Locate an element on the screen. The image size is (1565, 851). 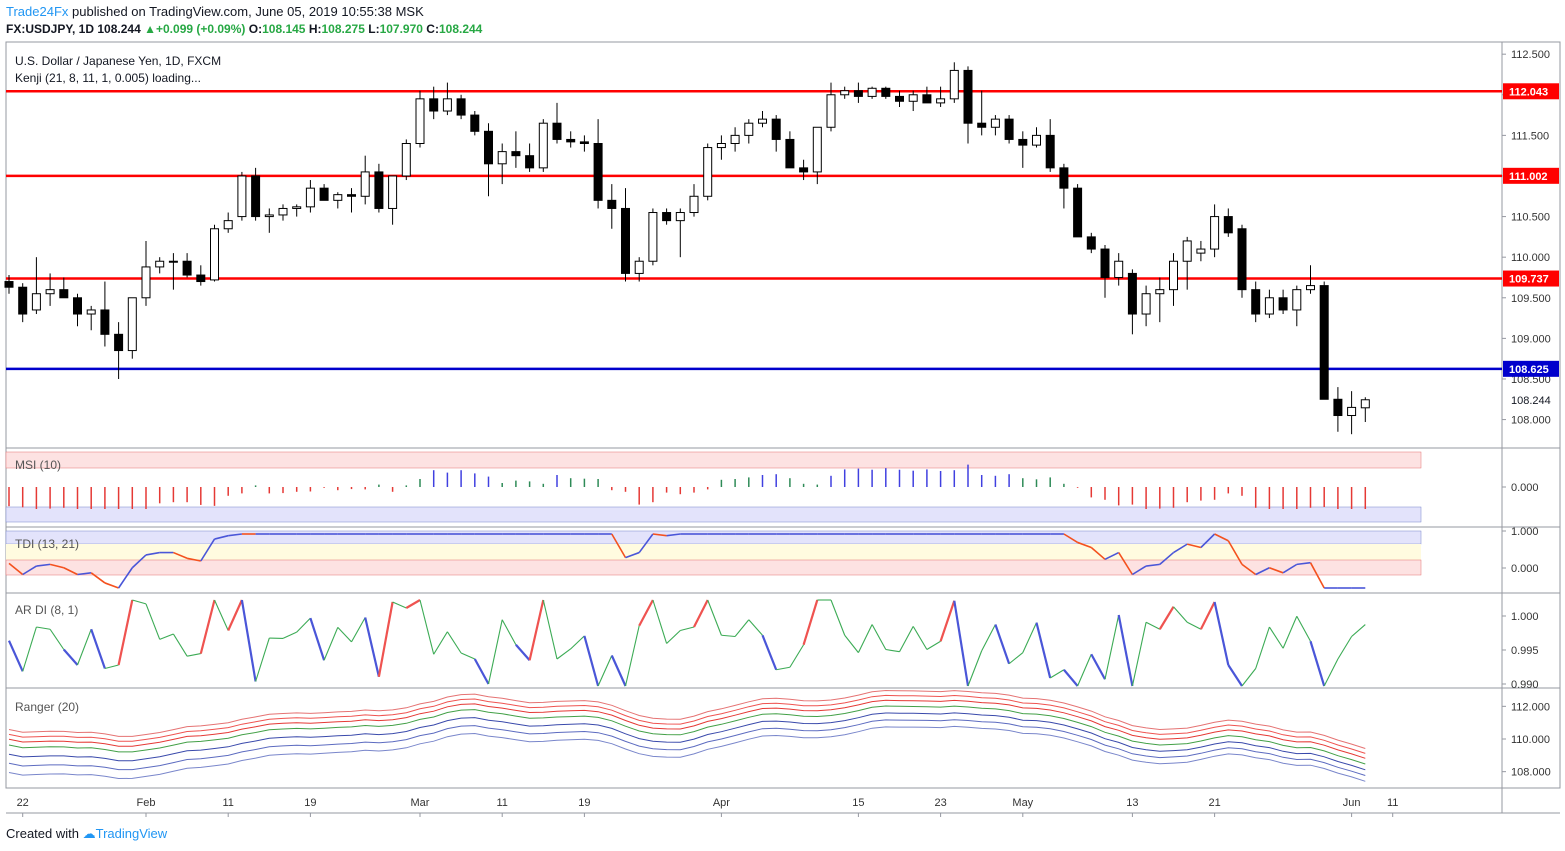
msi-pane: 0.000 is located at coordinates (772, 487).